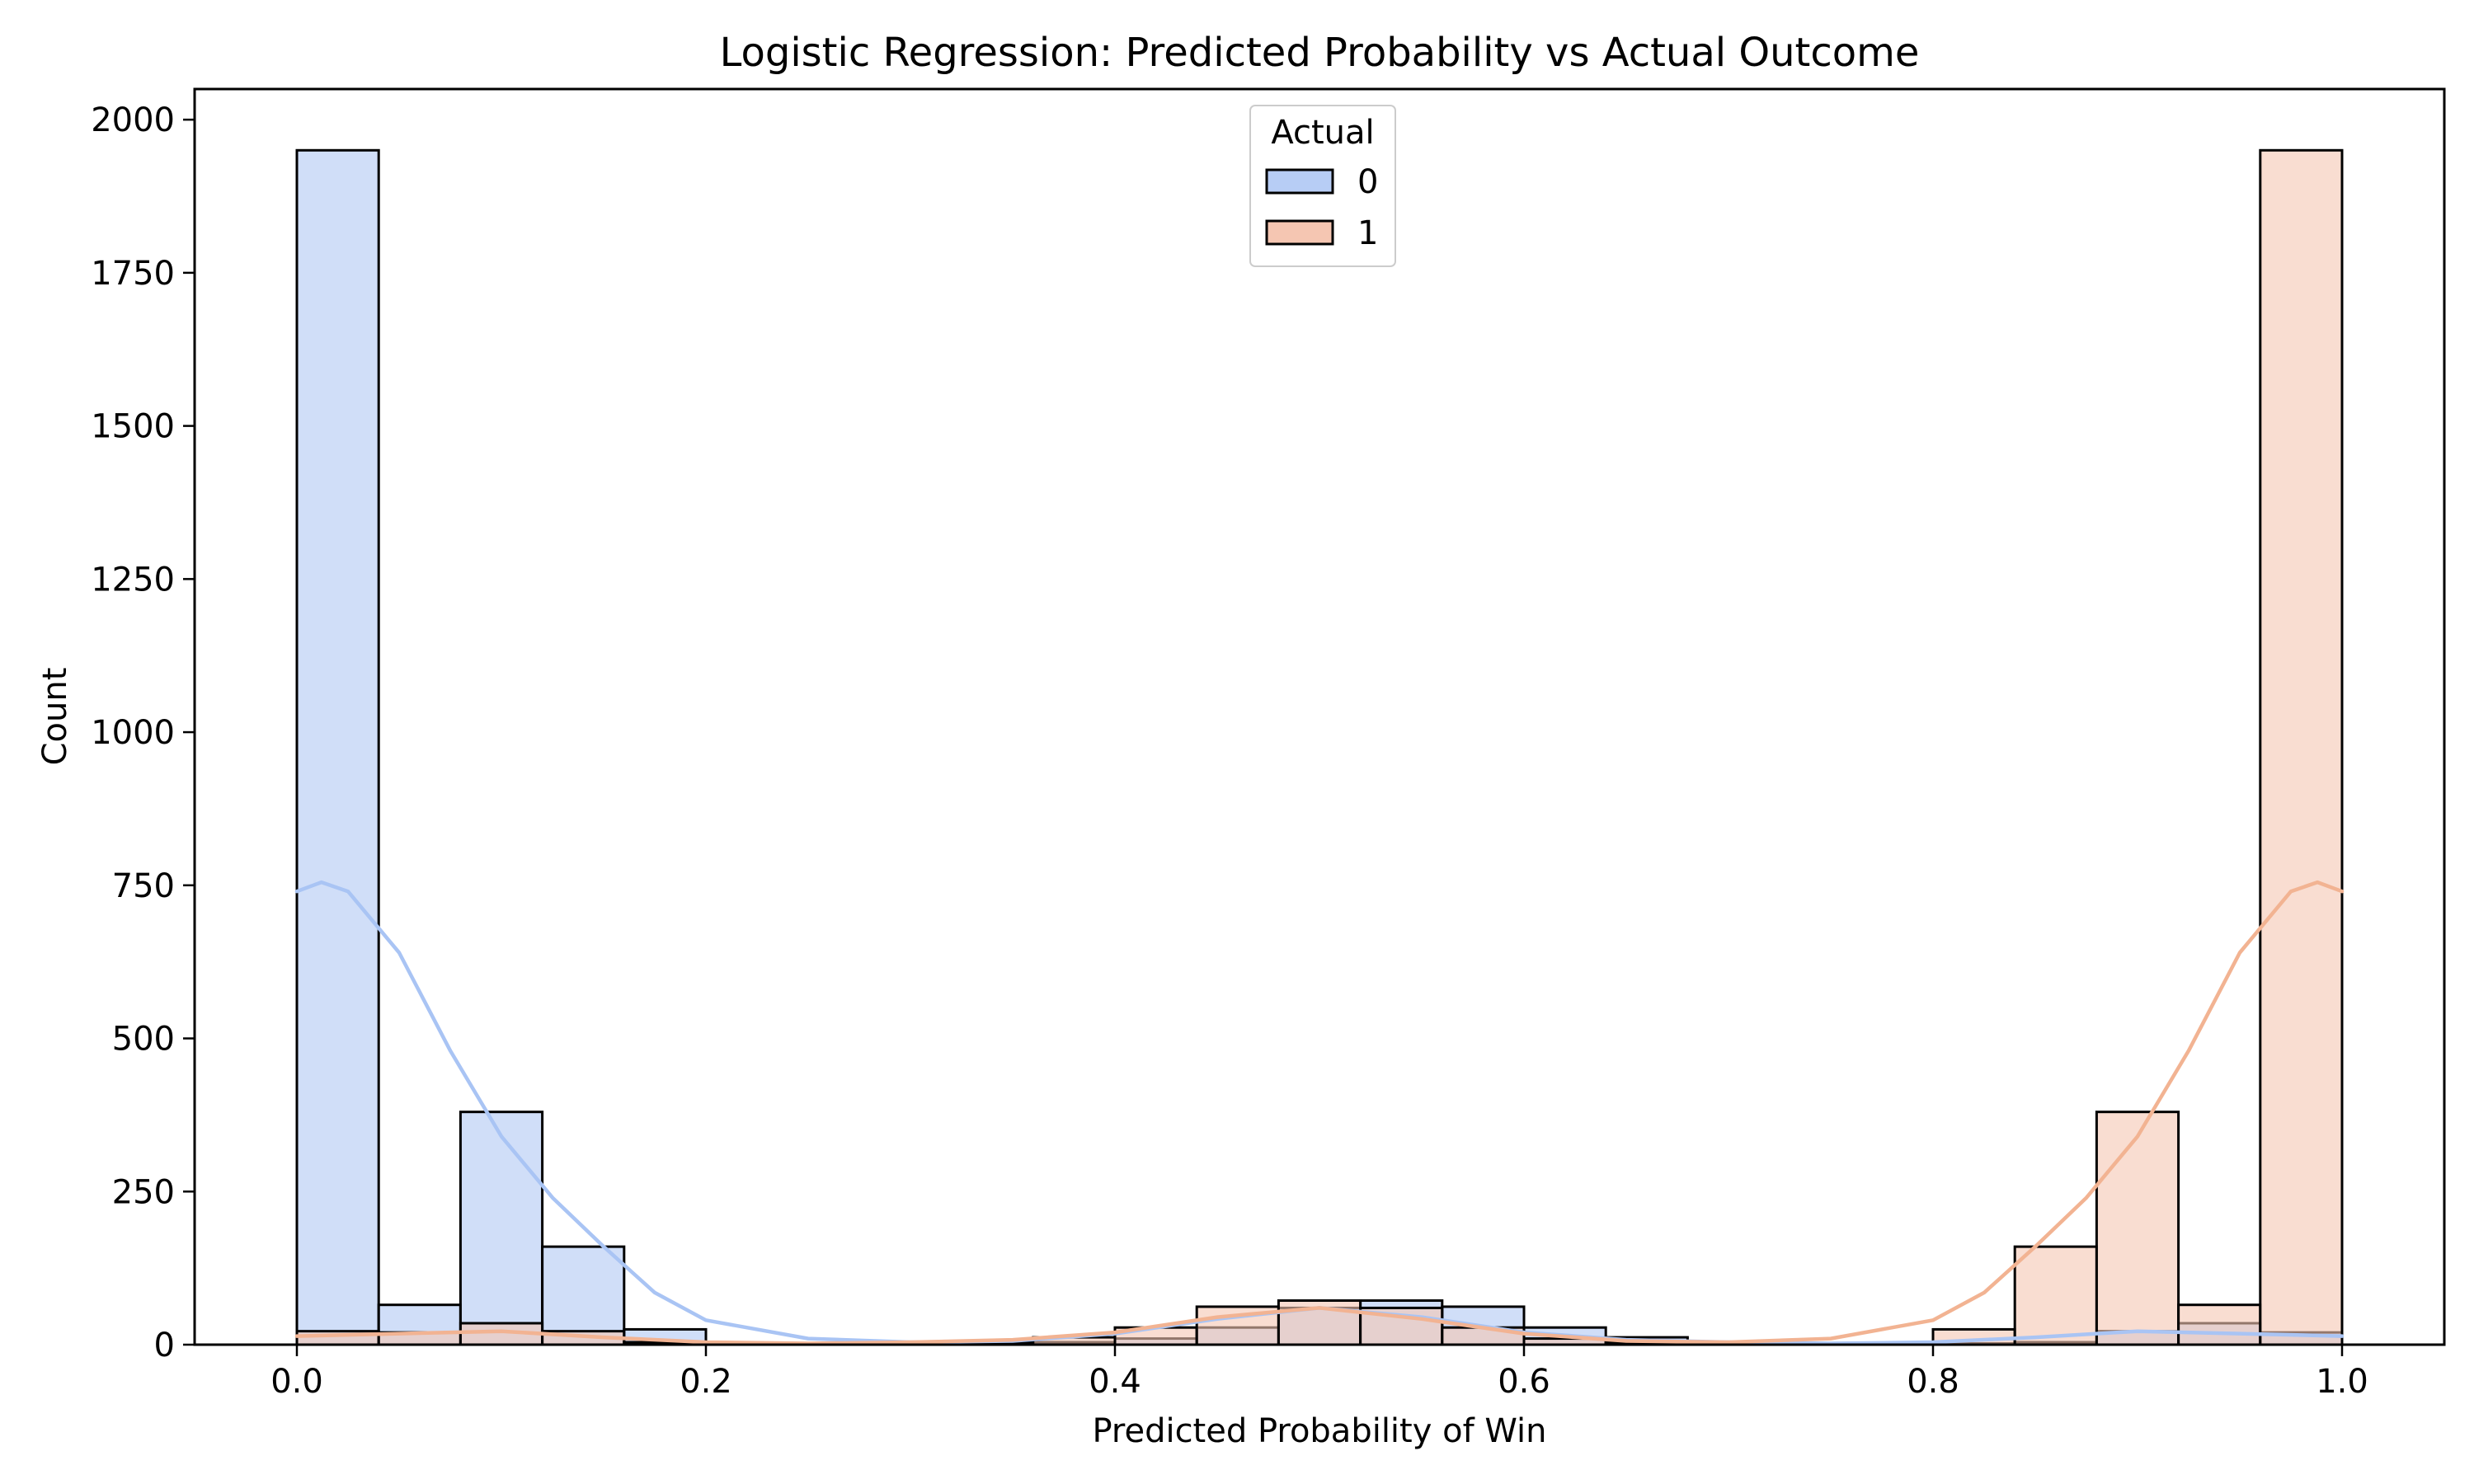 The width and height of the screenshot is (2474, 1484). I want to click on legend-label-0: 0, so click(1367, 182).